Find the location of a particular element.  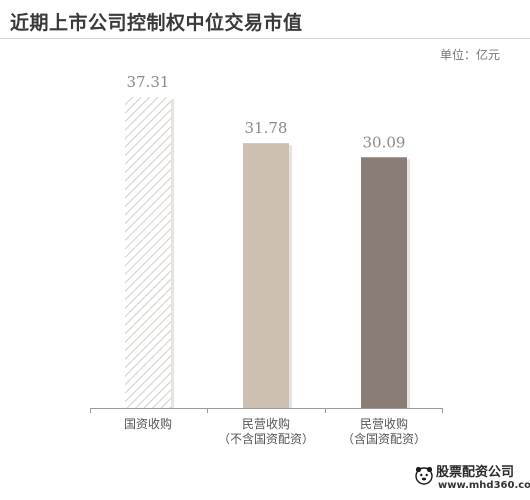

watermark-name: 股票配资公司 is located at coordinates (475, 472).